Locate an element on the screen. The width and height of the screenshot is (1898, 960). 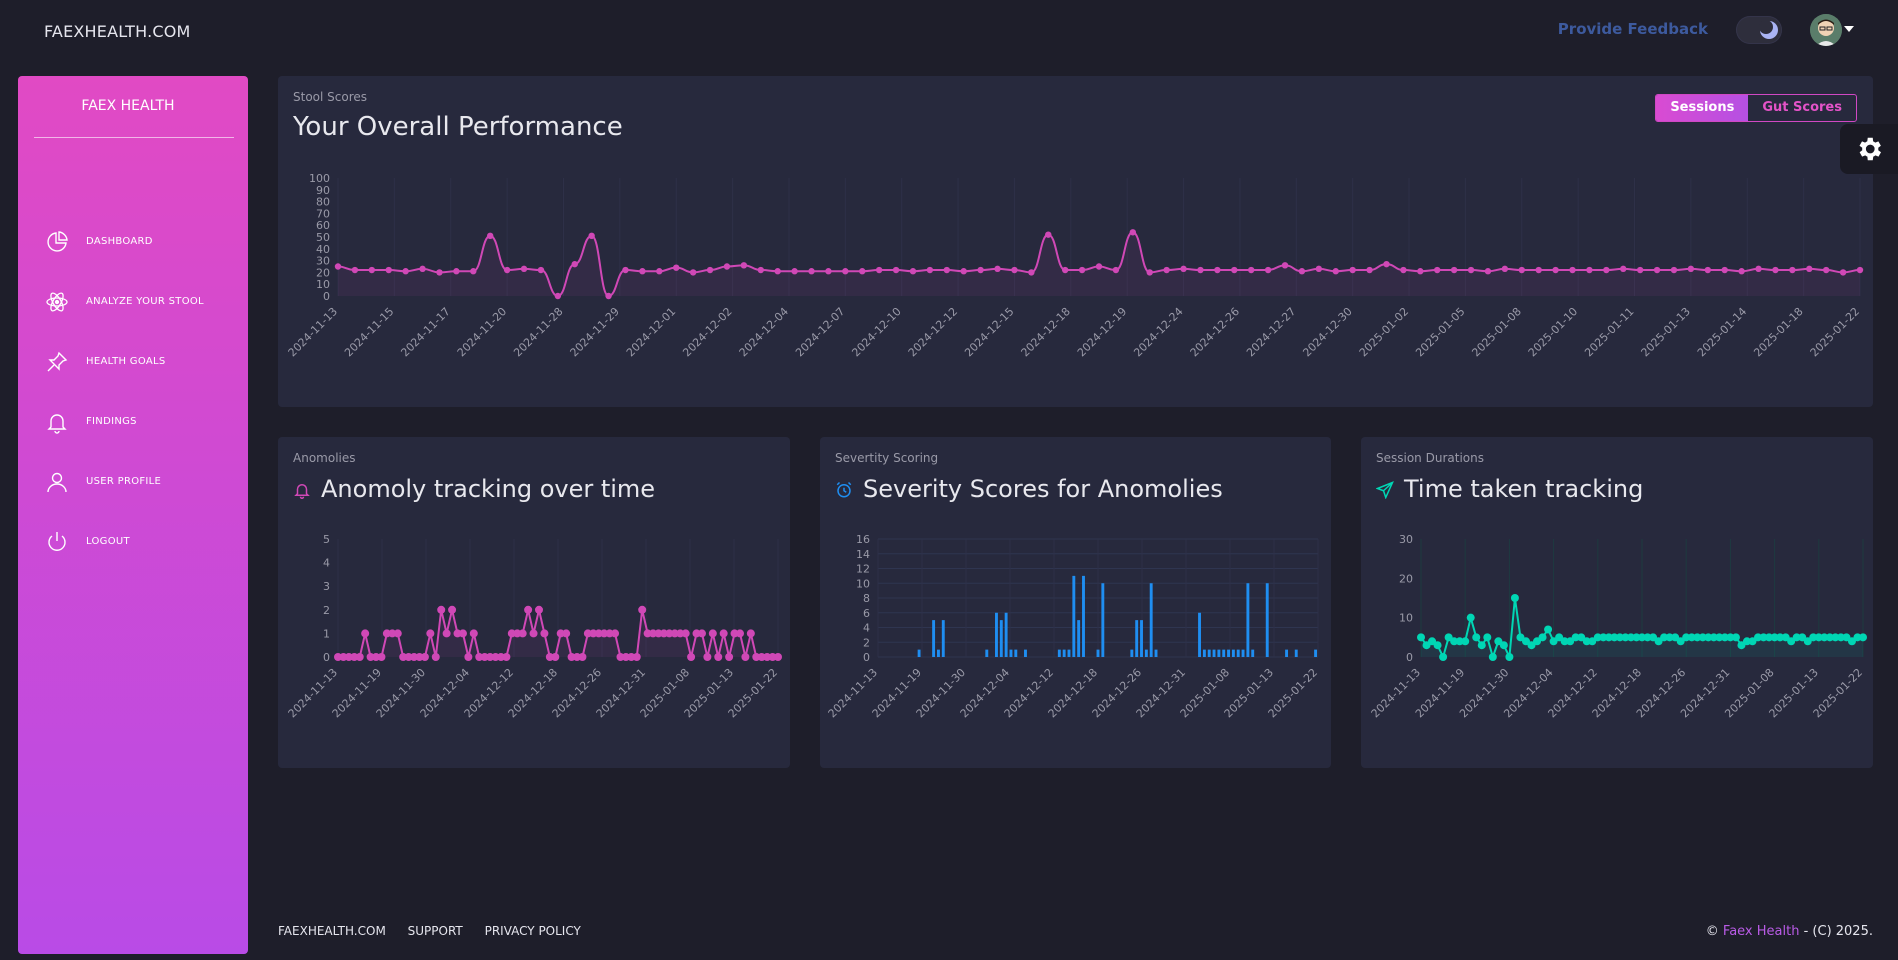
sidebar-item-findings: FINDINGS is located at coordinates (133, 422).